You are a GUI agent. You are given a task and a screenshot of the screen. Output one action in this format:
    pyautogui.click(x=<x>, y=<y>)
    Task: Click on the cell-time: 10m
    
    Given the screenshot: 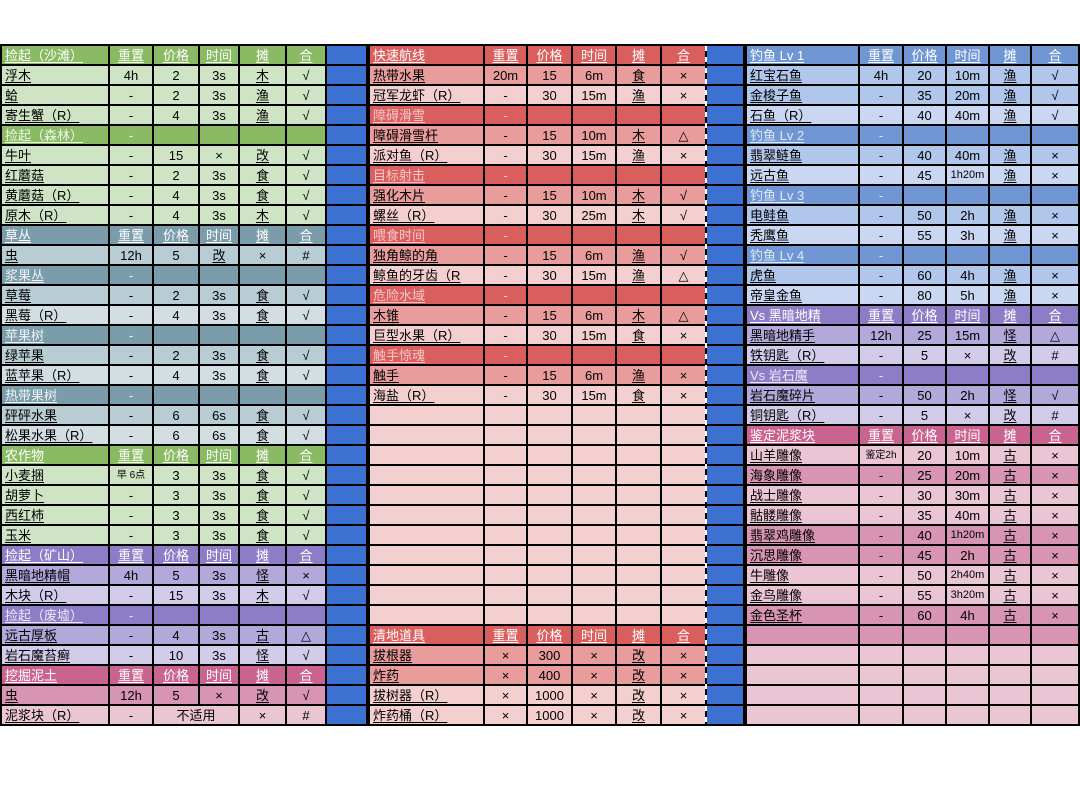 What is the action you would take?
    pyautogui.click(x=968, y=456)
    